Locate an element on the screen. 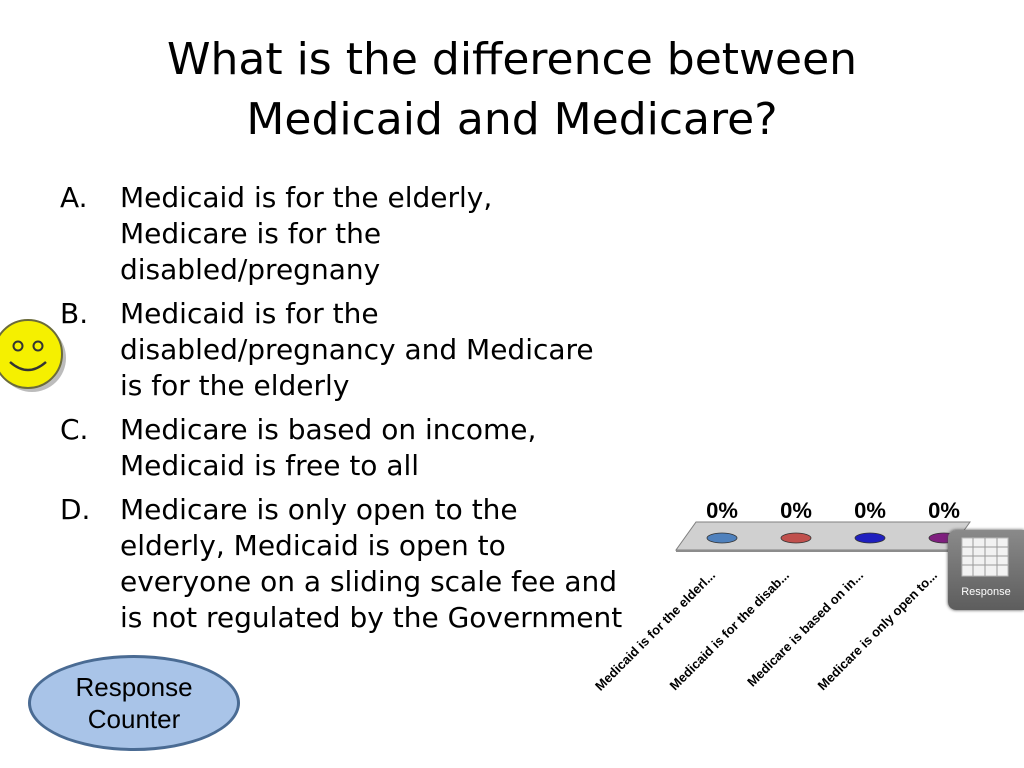  answer-c-letter: C. is located at coordinates (74, 429).